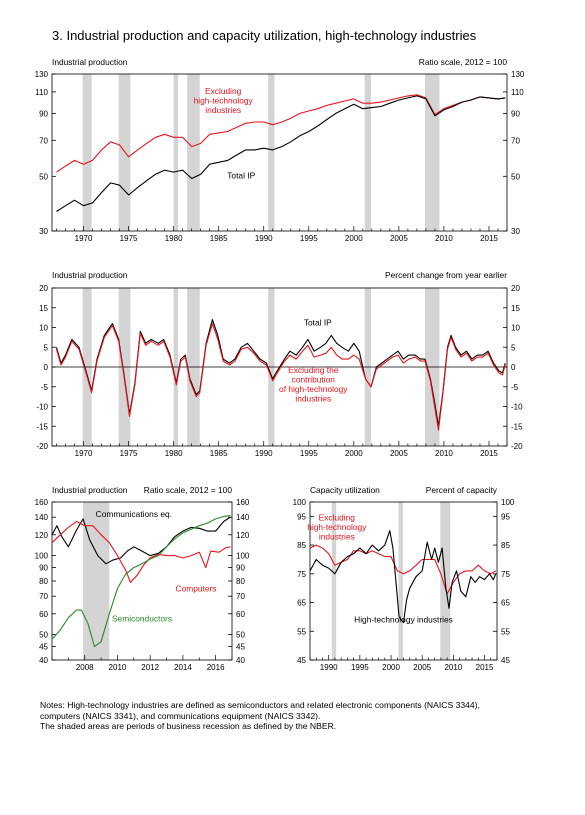  I want to click on panel-left-label: Capacity utilization, so click(345, 490).